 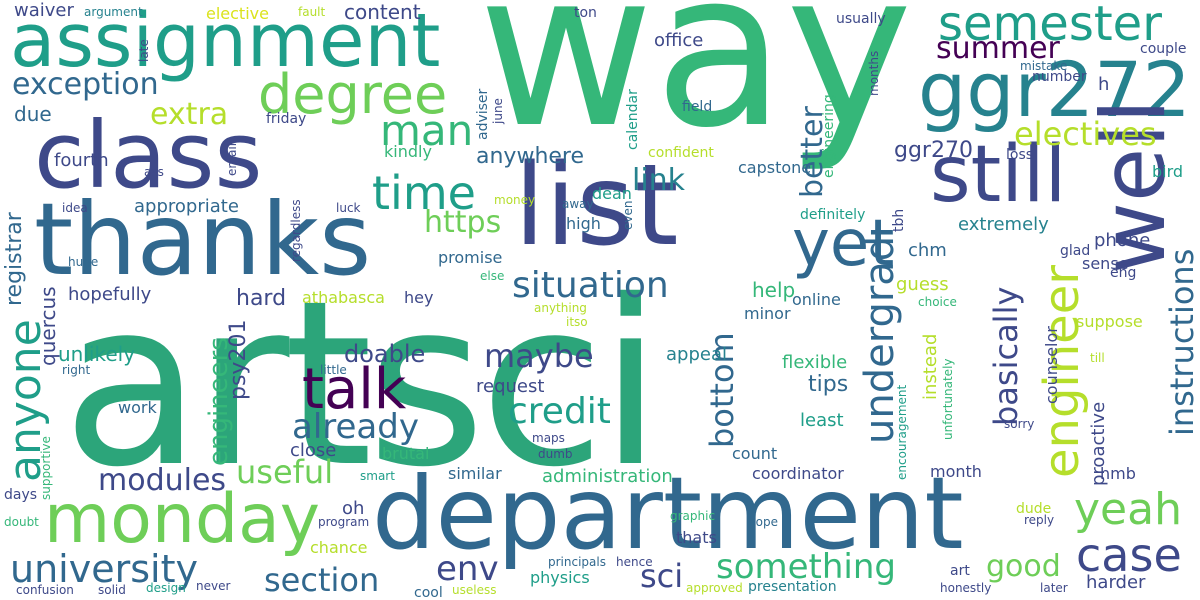 What do you see at coordinates (44, 10) in the screenshot?
I see `word-waiver: waiver` at bounding box center [44, 10].